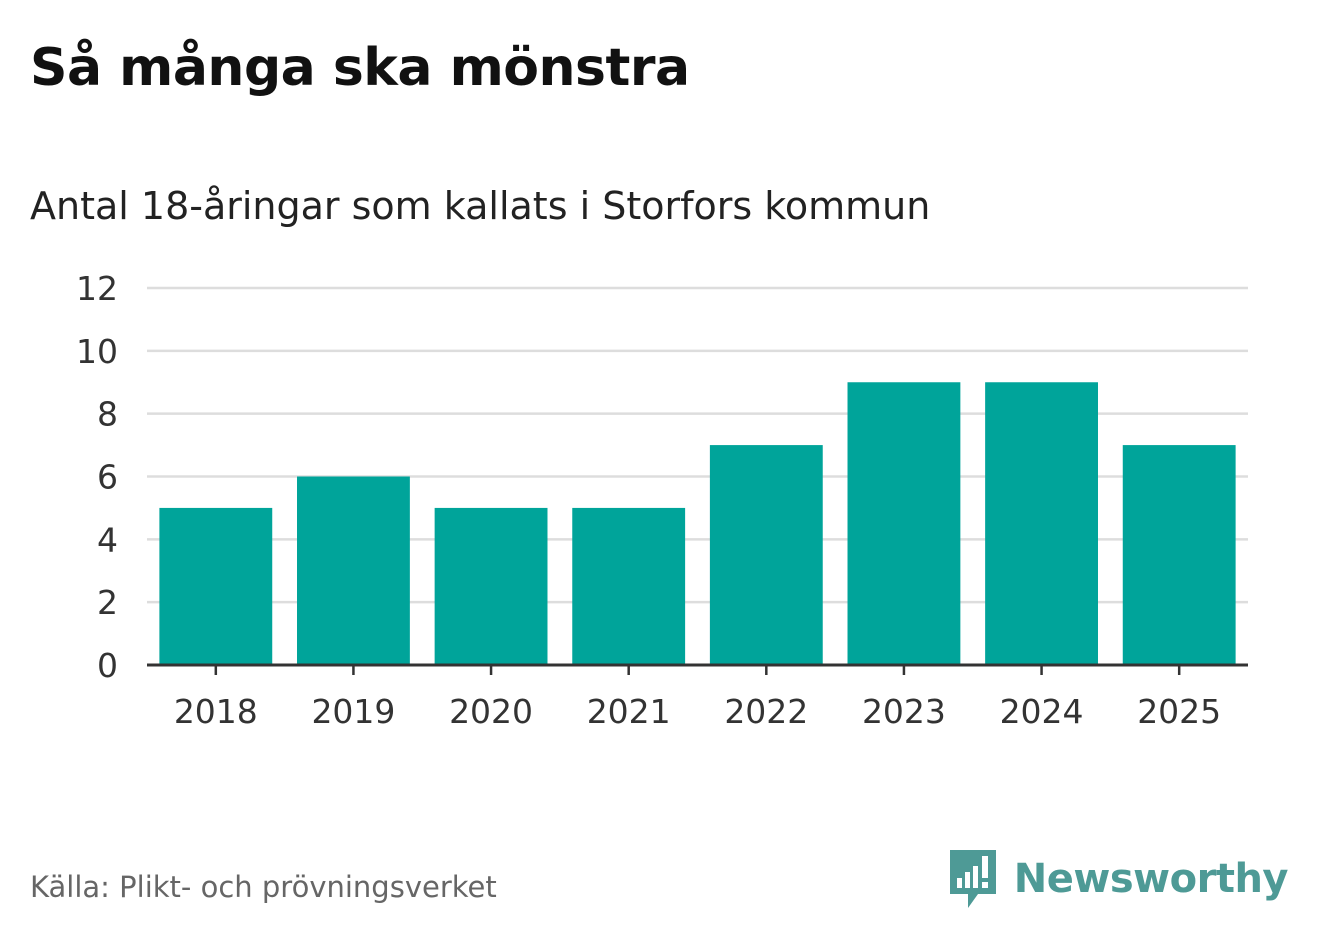 The width and height of the screenshot is (1322, 939). What do you see at coordinates (904, 523) in the screenshot?
I see `bar-2023` at bounding box center [904, 523].